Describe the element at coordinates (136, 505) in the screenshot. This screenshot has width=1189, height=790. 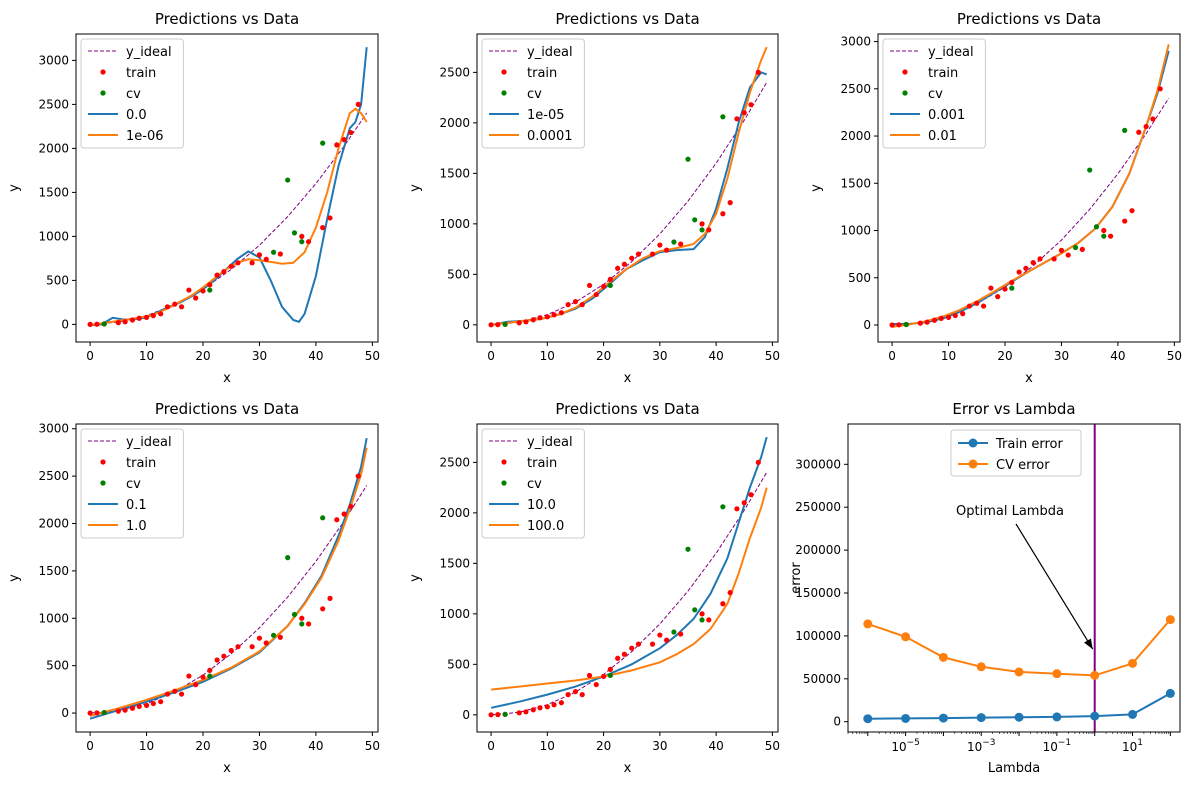
I see `legend-label: 0.1` at that location.